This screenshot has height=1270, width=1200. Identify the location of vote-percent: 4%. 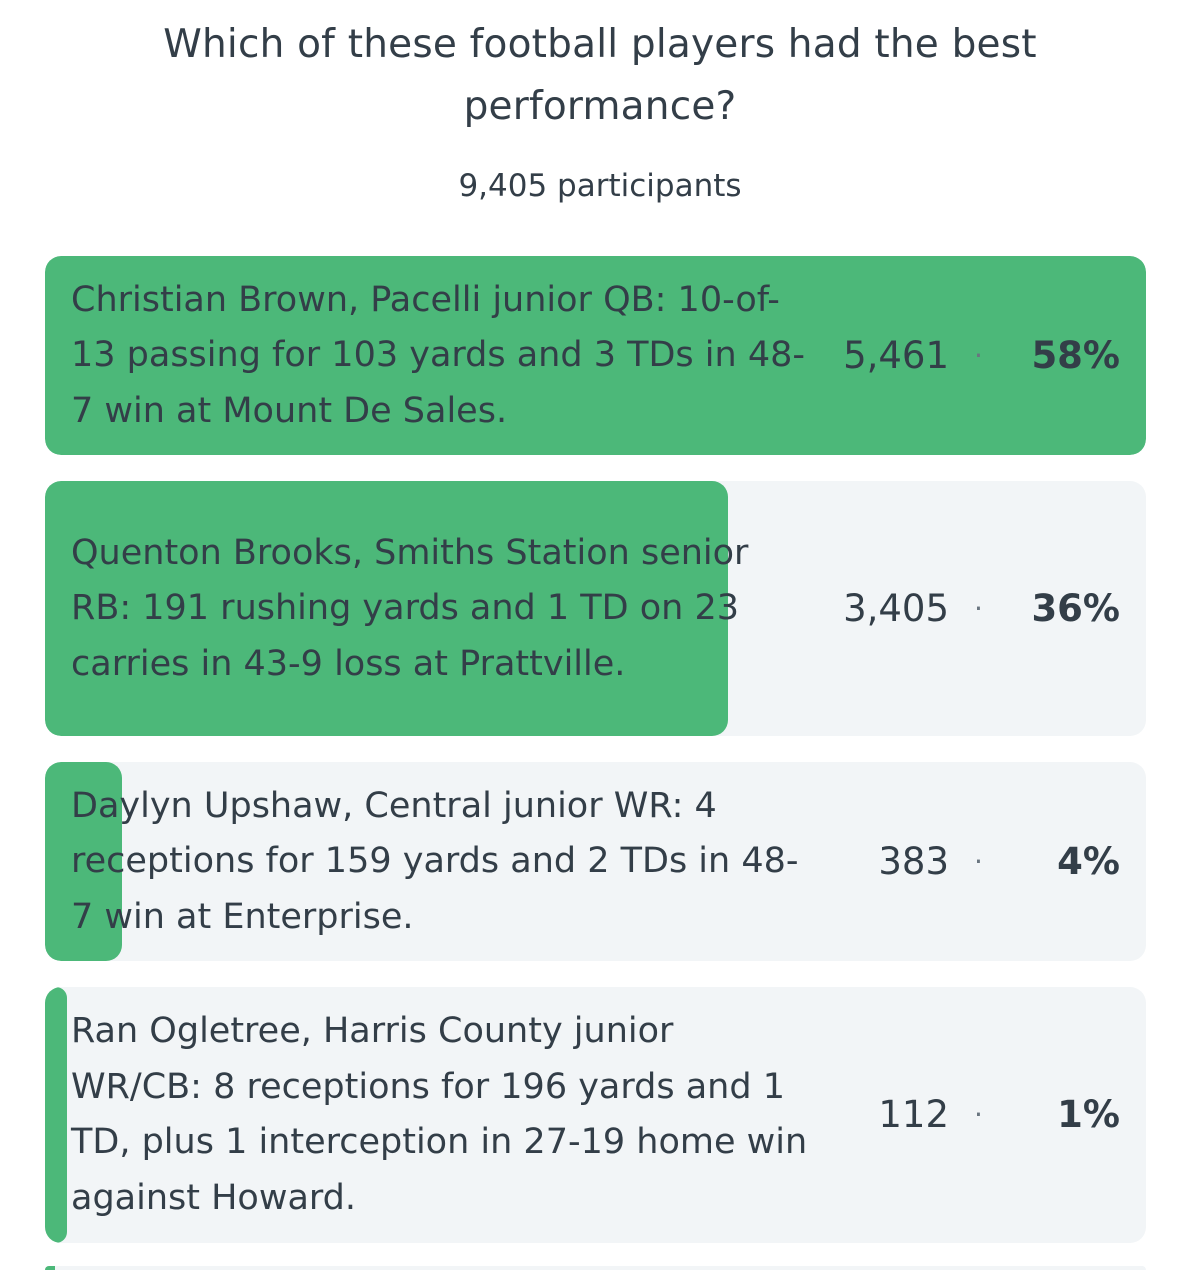
(1088, 861).